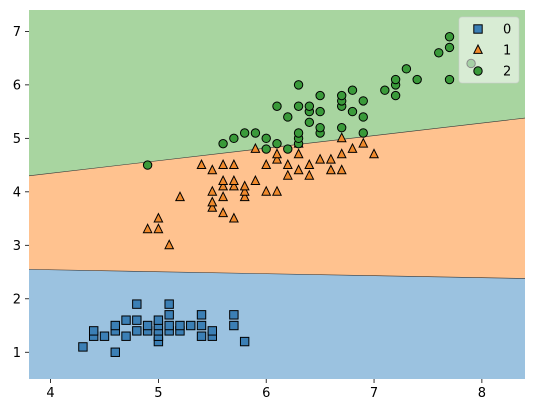 The width and height of the screenshot is (534, 413). What do you see at coordinates (492, 72) in the screenshot?
I see `legend-item-2: 2` at bounding box center [492, 72].